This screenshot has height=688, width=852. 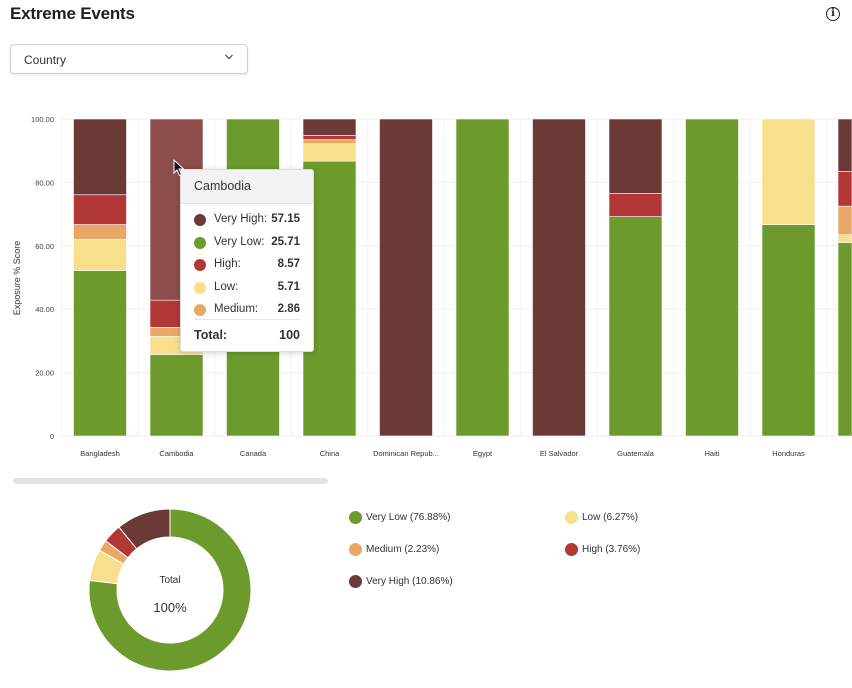 What do you see at coordinates (247, 288) in the screenshot?
I see `tooltip-row: Low: 5.71` at bounding box center [247, 288].